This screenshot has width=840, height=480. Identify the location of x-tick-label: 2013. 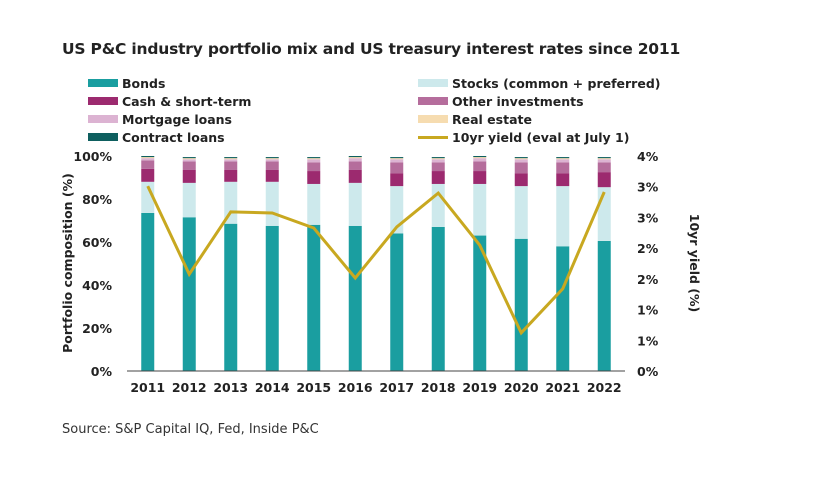
(230, 387).